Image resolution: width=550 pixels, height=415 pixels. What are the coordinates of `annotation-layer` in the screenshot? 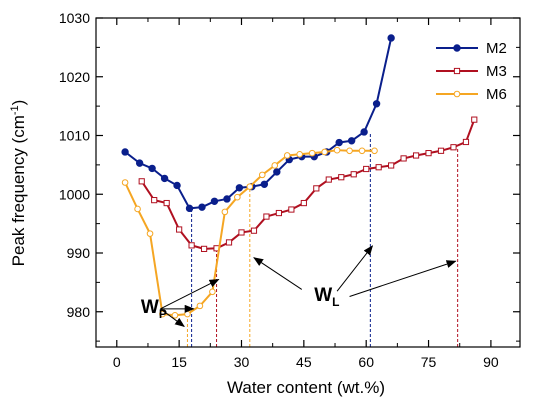 It's located at (308, 286).